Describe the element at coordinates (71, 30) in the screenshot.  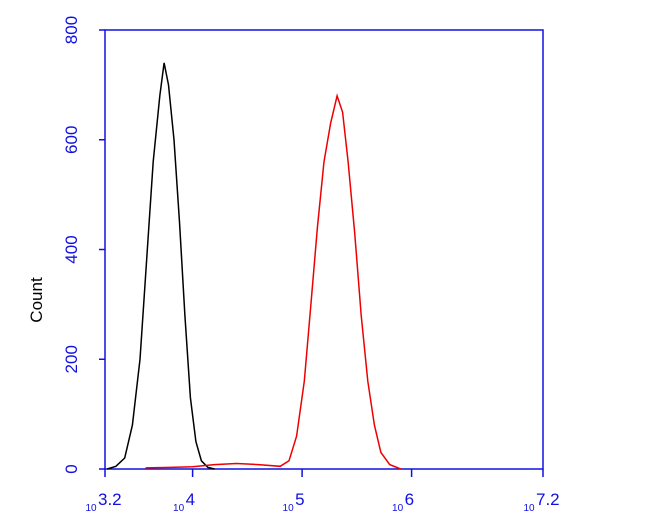
I see `y-tick-label: 800` at that location.